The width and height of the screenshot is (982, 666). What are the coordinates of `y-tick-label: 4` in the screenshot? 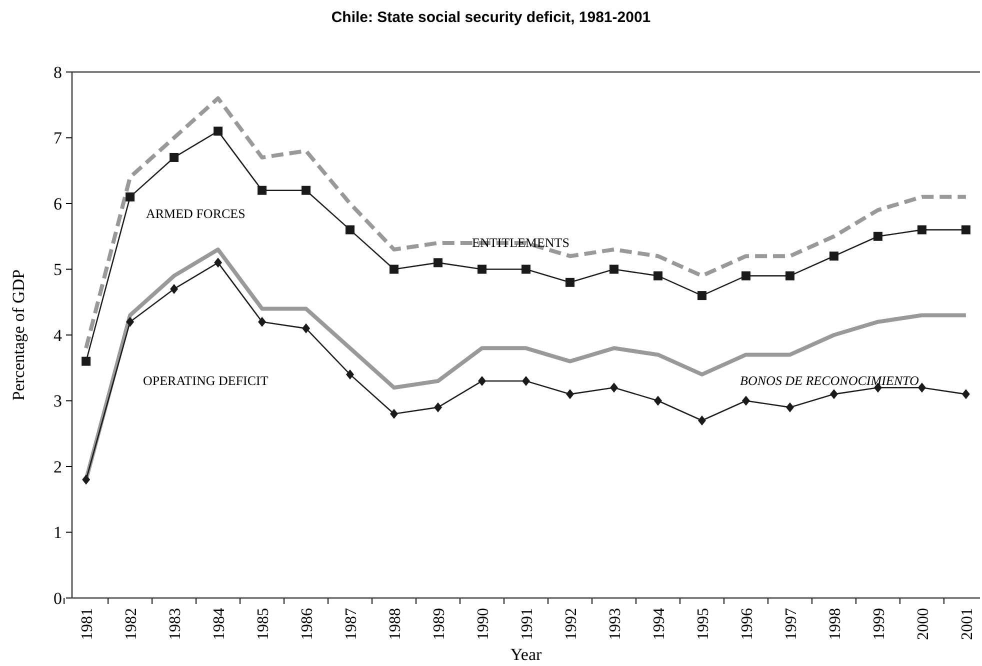 It's located at (58, 335).